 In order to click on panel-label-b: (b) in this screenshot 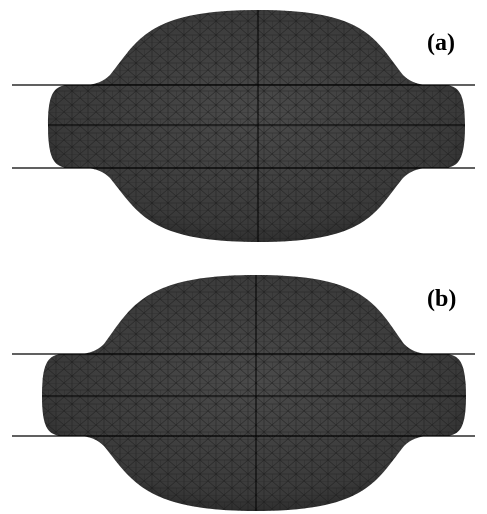, I will do `click(442, 299)`.